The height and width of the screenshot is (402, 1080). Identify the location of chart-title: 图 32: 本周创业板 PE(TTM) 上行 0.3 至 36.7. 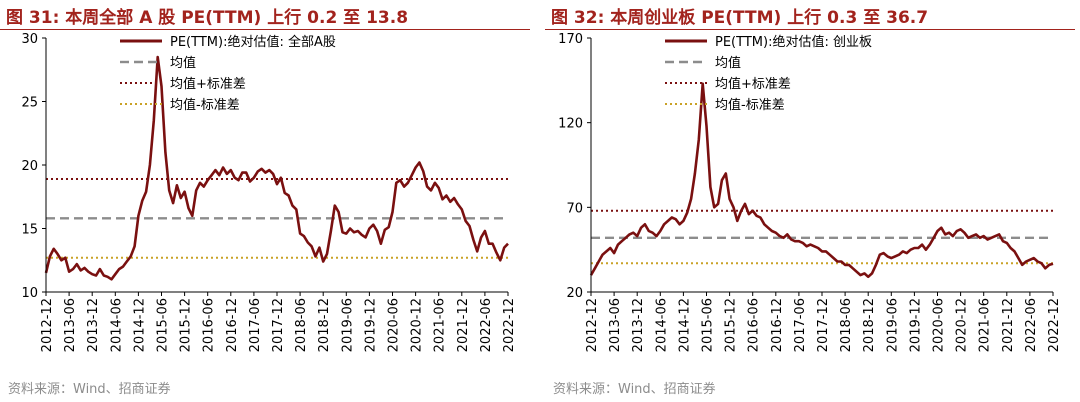
(740, 18).